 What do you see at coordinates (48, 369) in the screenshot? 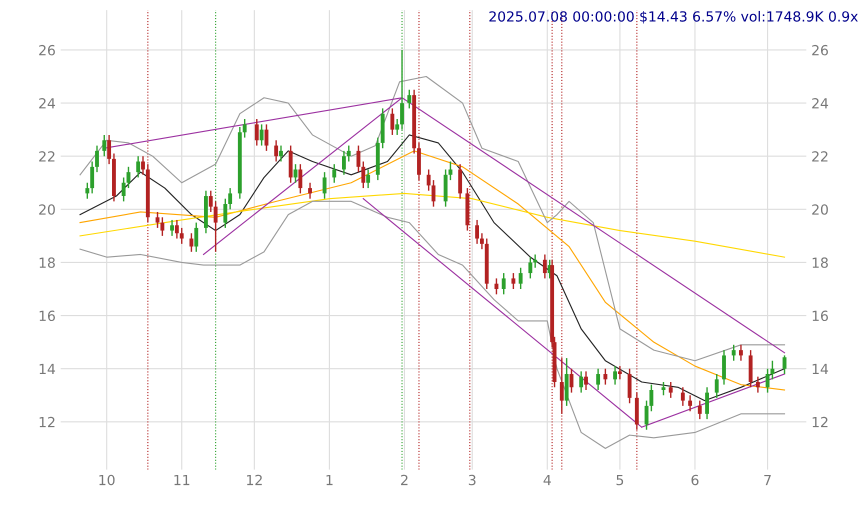
I see `y-tick-label: 14` at bounding box center [48, 369].